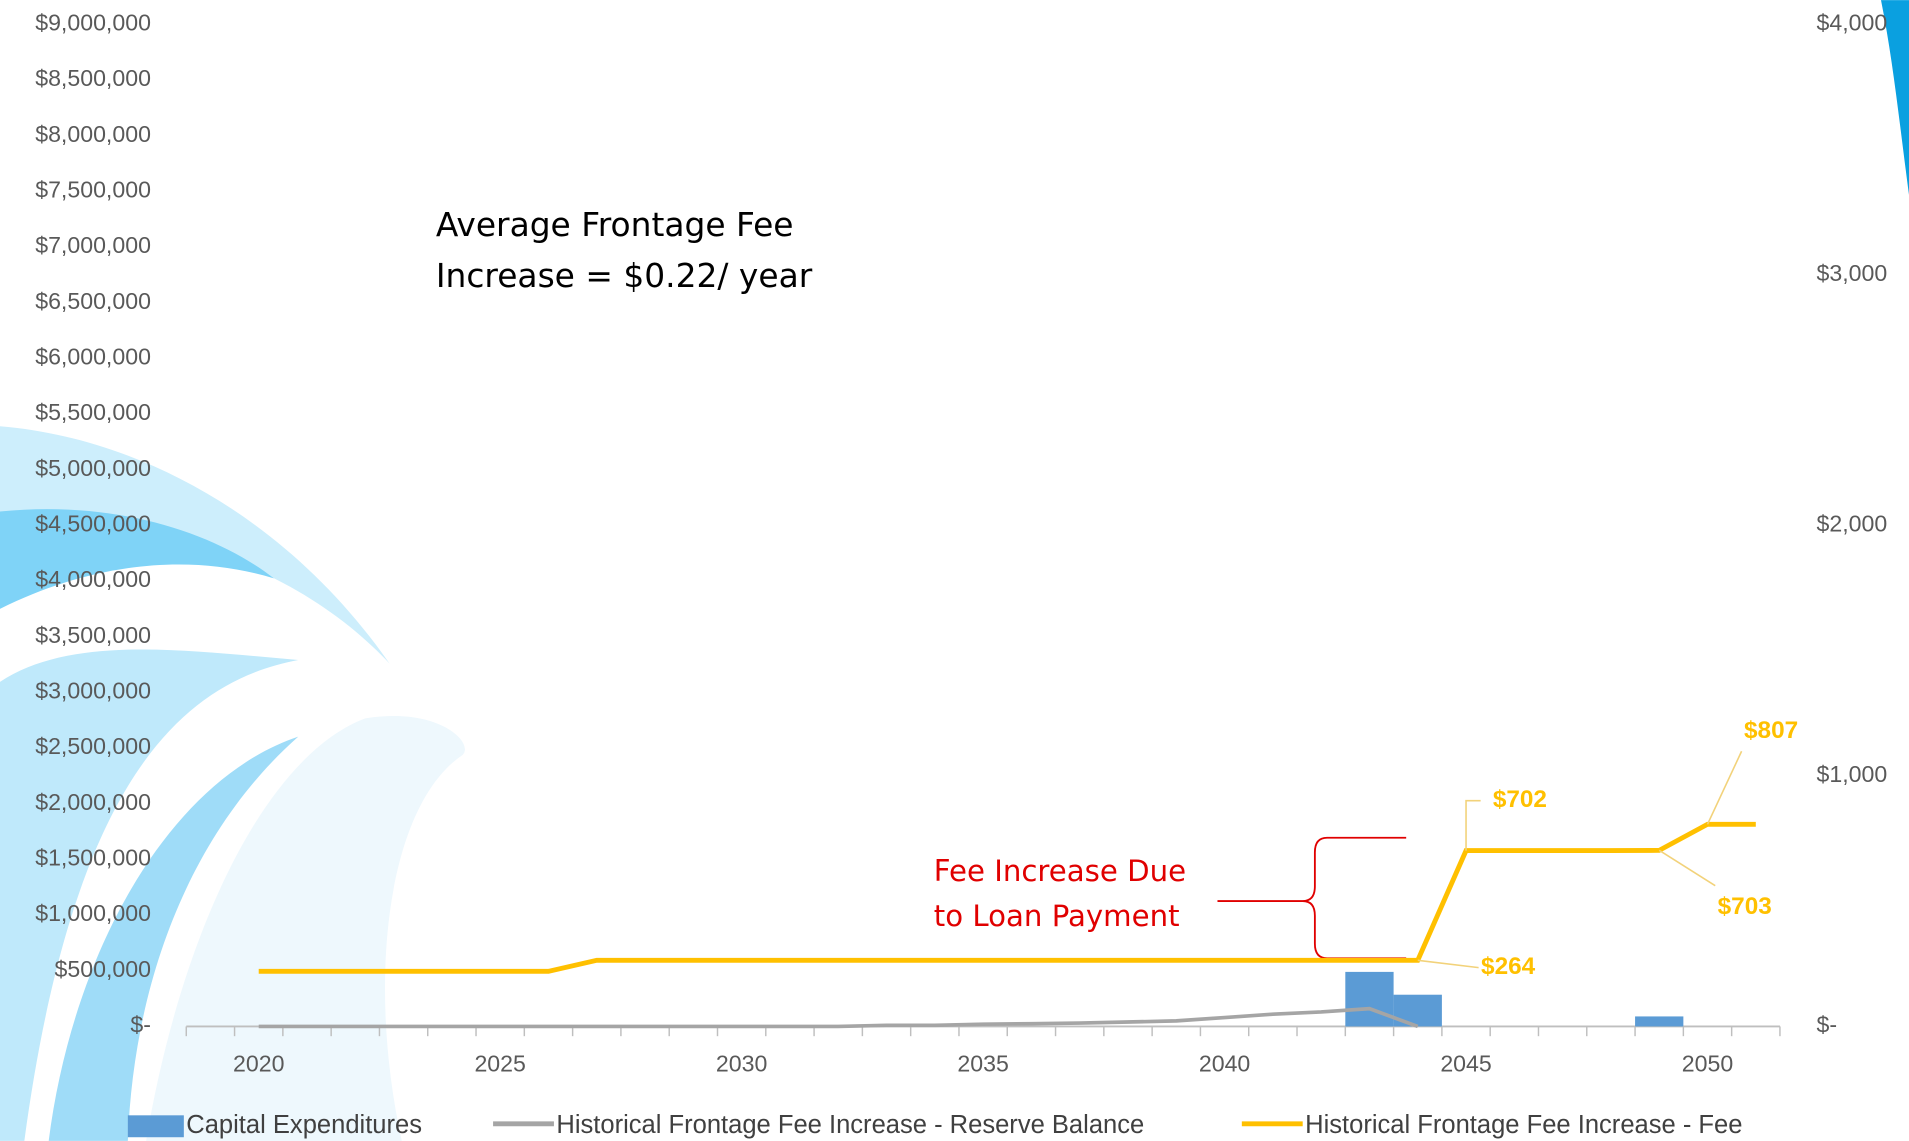 Image resolution: width=1909 pixels, height=1141 pixels. What do you see at coordinates (93, 134) in the screenshot?
I see `y-tick-label: $8,000,000` at bounding box center [93, 134].